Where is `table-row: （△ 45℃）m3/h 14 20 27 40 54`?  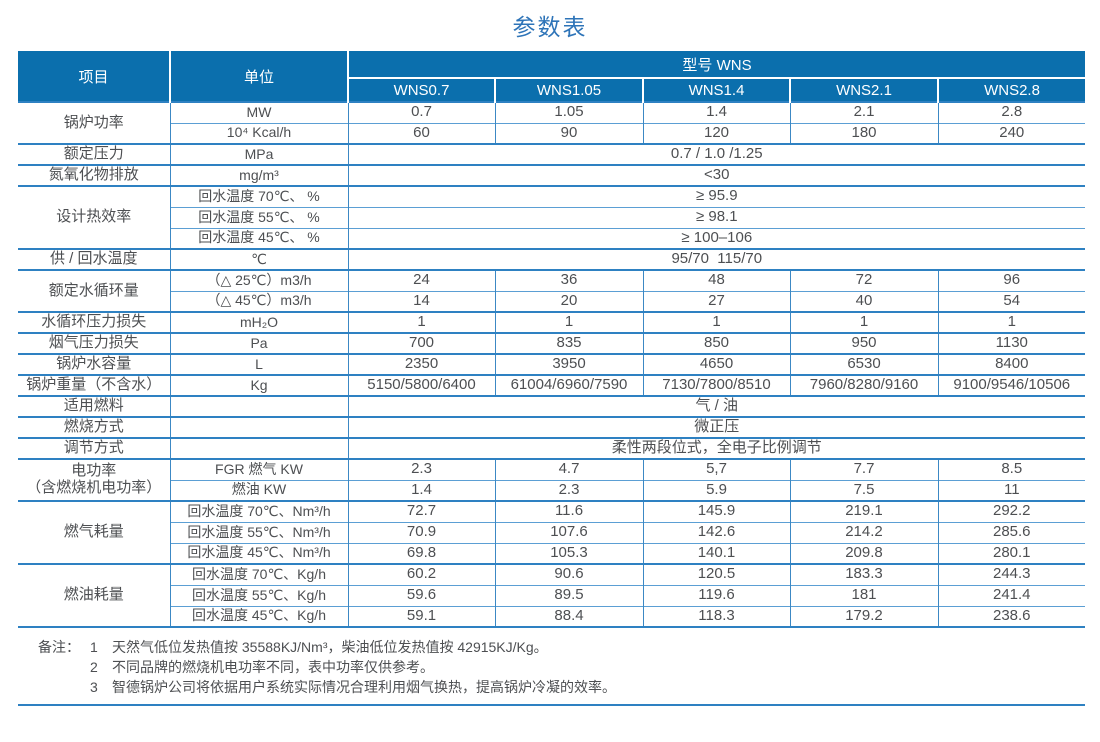
table-row: （△ 45℃）m3/h 14 20 27 40 54 is located at coordinates (552, 301).